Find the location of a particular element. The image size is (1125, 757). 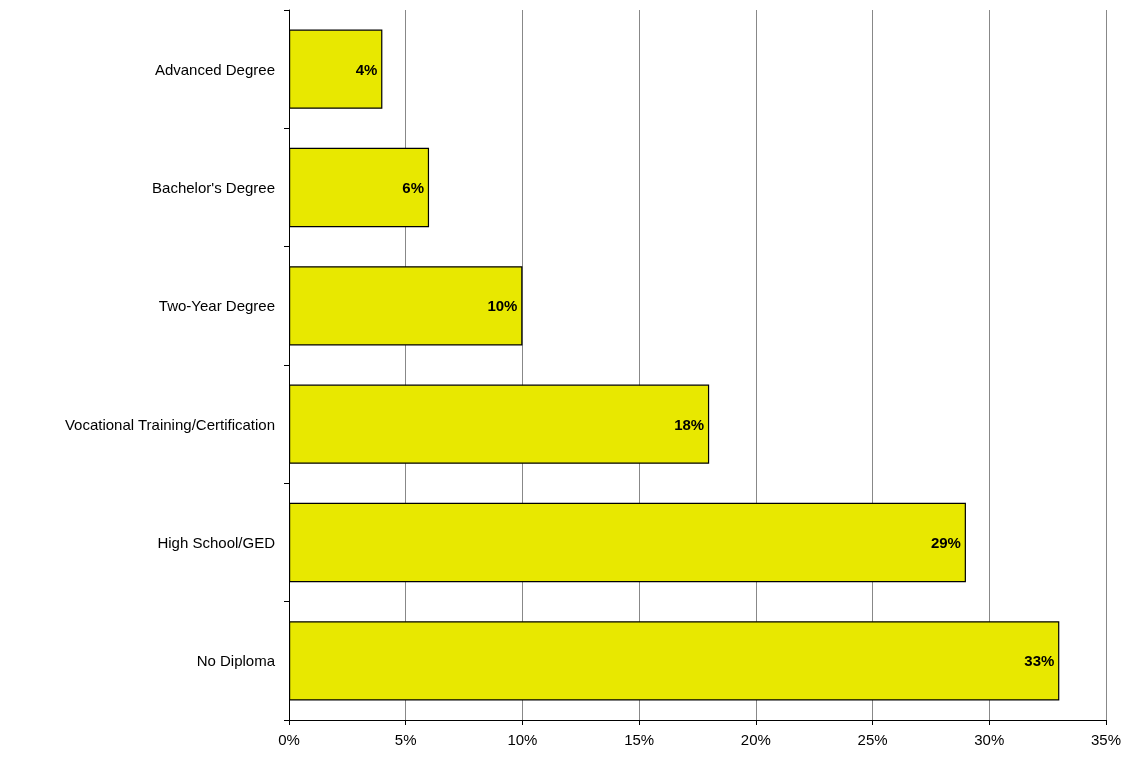

data-label: 10% is located at coordinates (502, 306).